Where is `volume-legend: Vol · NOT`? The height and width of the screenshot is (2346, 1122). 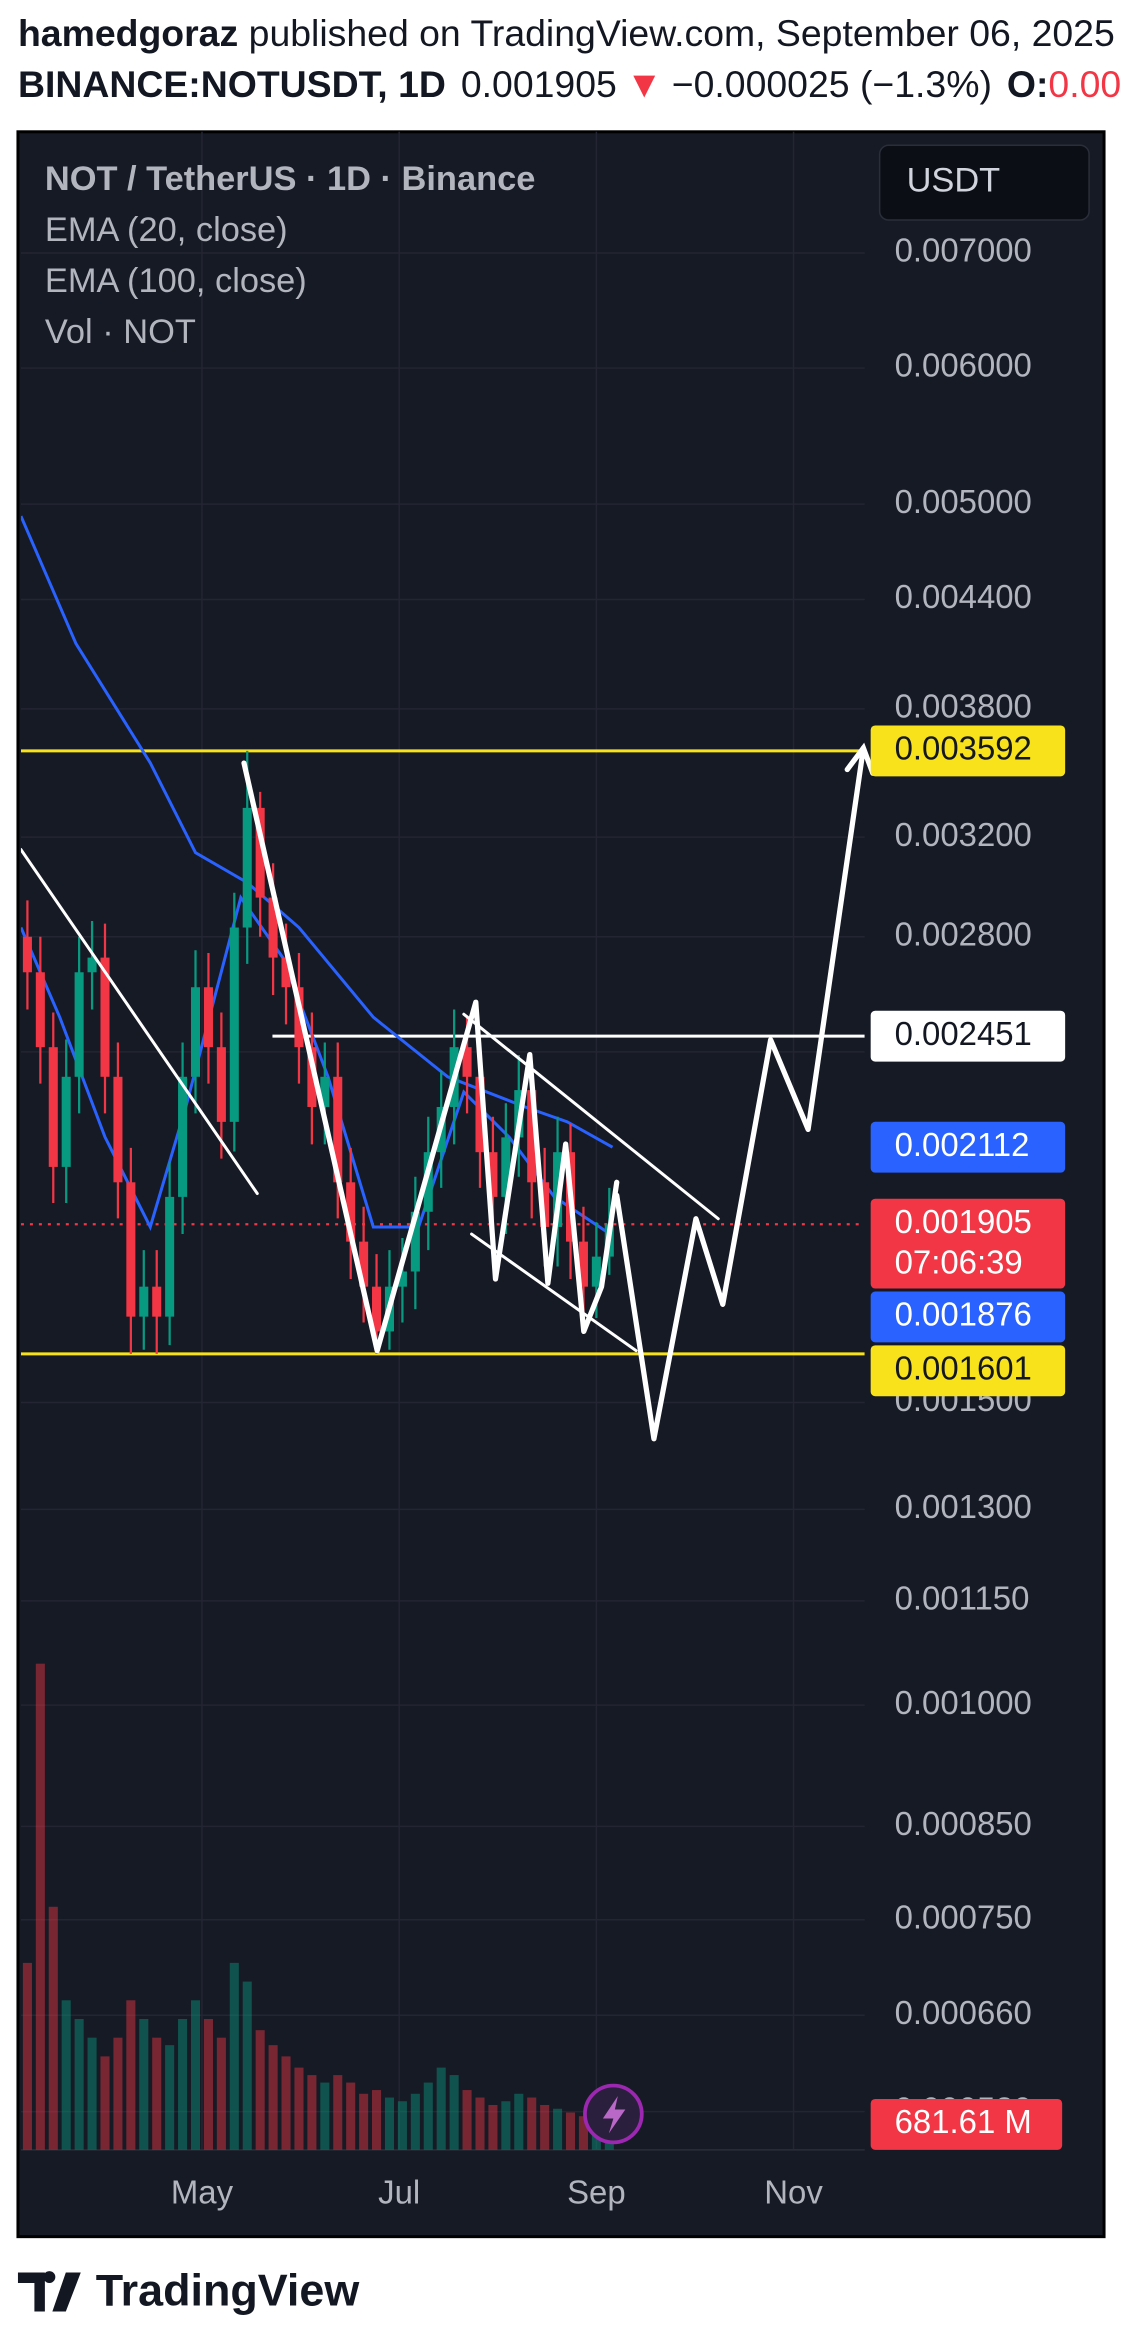
volume-legend: Vol · NOT is located at coordinates (120, 332).